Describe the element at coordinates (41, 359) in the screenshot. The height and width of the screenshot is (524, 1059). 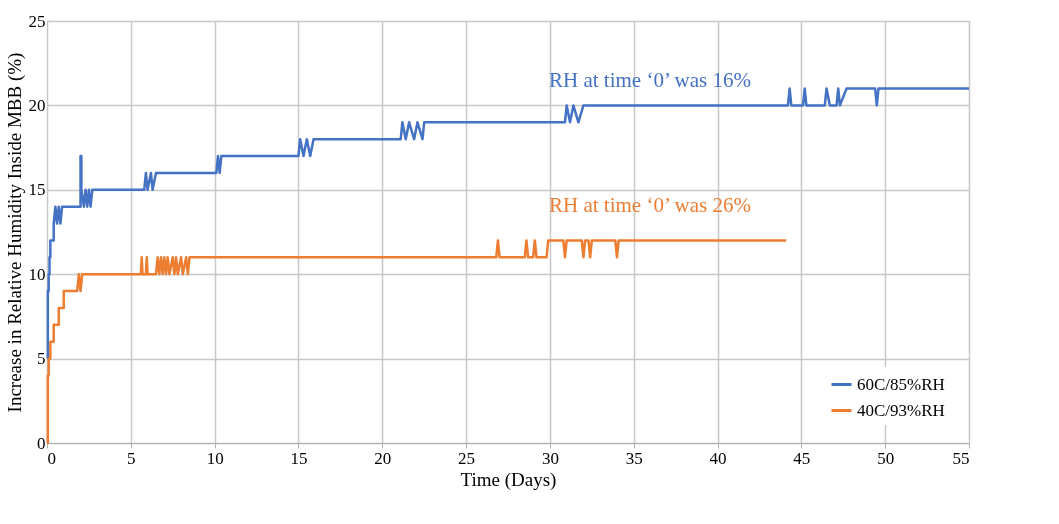
I see `y-tick-label: 5` at that location.